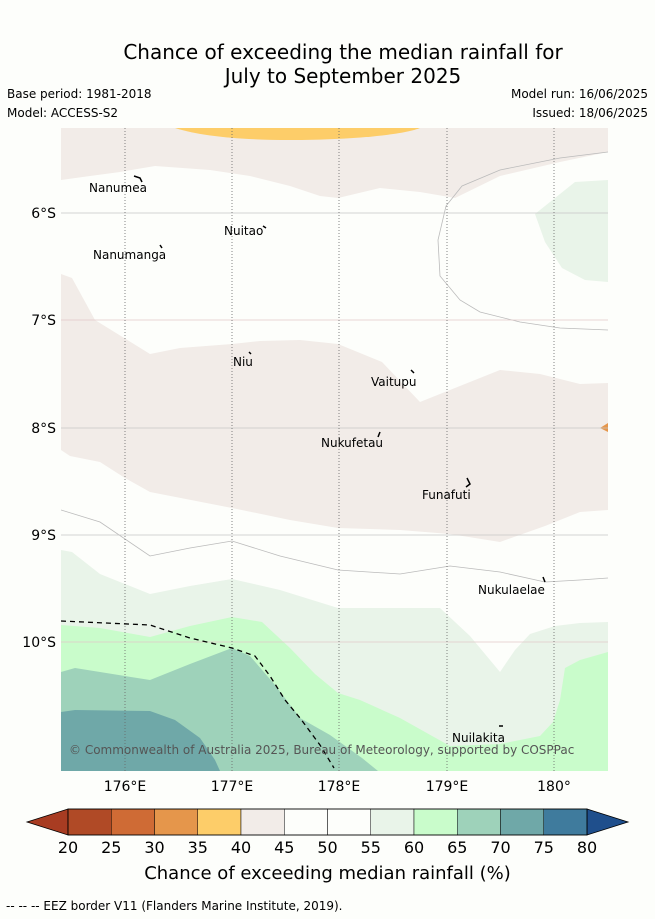  I want to click on contour-line-upper, so click(522, 241).